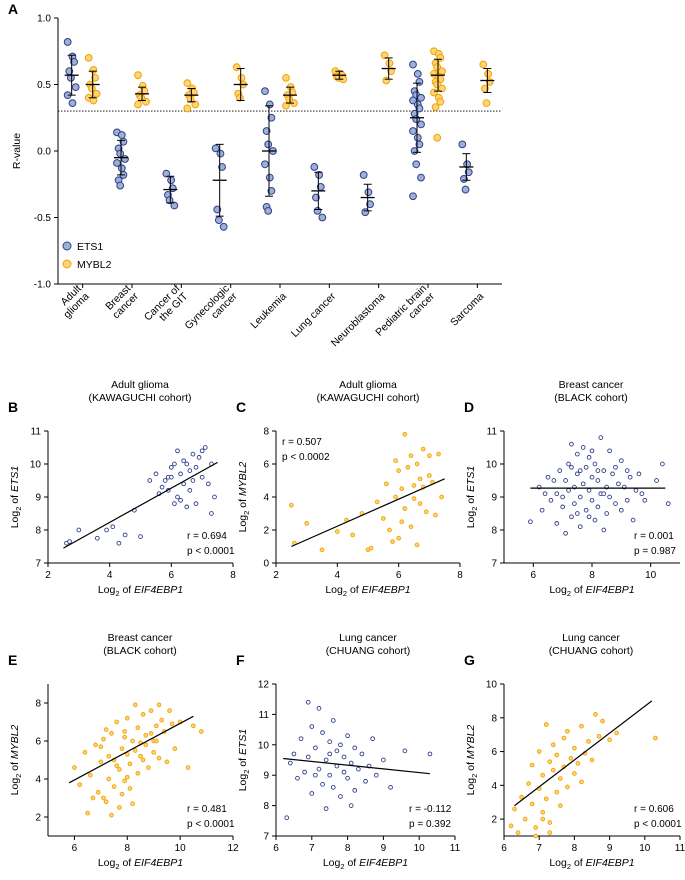  I want to click on y-tick-label: 2, so click(494, 820).